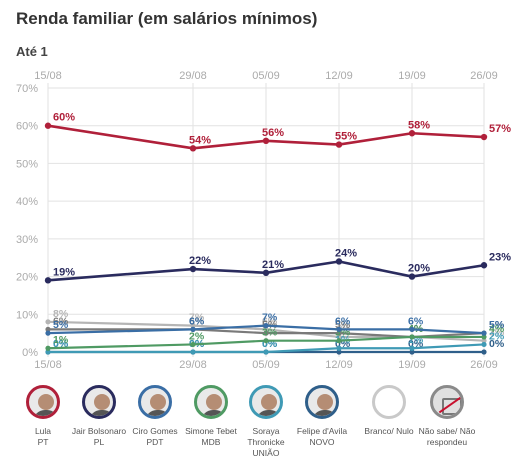  Describe the element at coordinates (99, 431) in the screenshot. I see `legend-name: Jair Bolsonaro` at that location.